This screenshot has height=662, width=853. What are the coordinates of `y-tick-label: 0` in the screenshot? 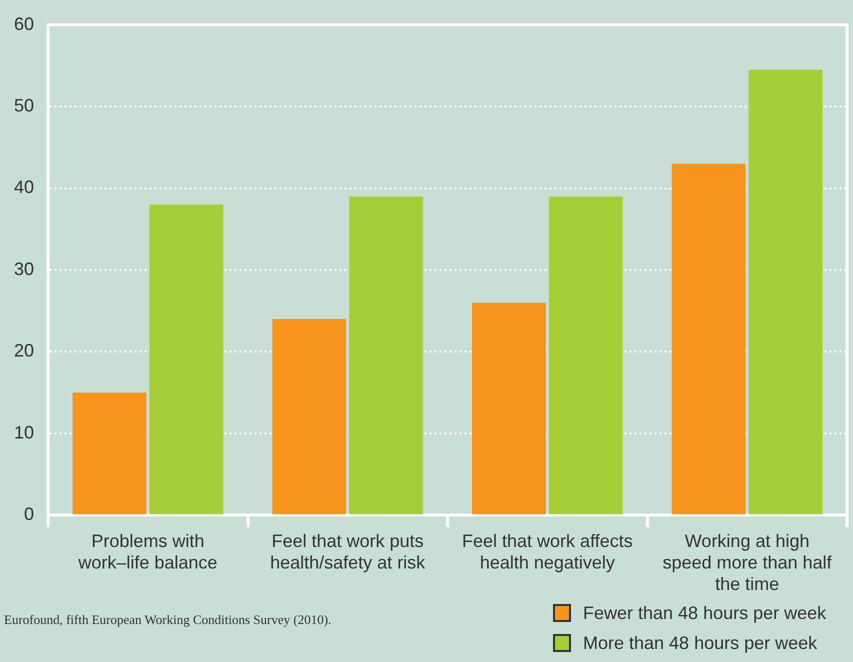 It's located at (29, 514).